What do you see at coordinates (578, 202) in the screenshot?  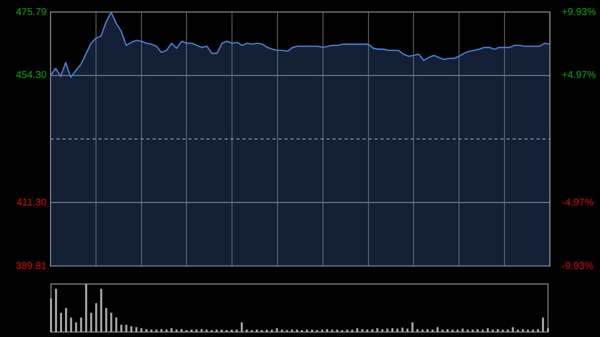 I see `y2-tick-label: -4.97%` at bounding box center [578, 202].